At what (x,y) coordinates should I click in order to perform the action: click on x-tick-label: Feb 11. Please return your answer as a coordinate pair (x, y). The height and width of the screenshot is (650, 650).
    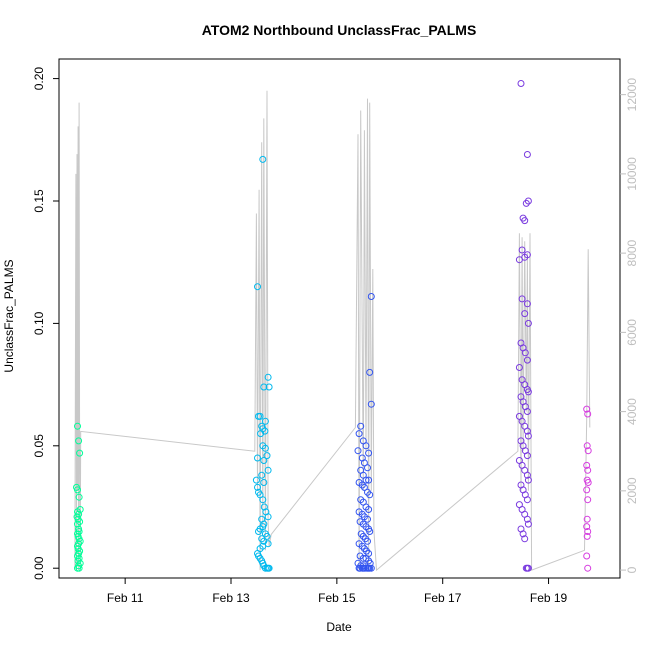
    Looking at the image, I should click on (125, 598).